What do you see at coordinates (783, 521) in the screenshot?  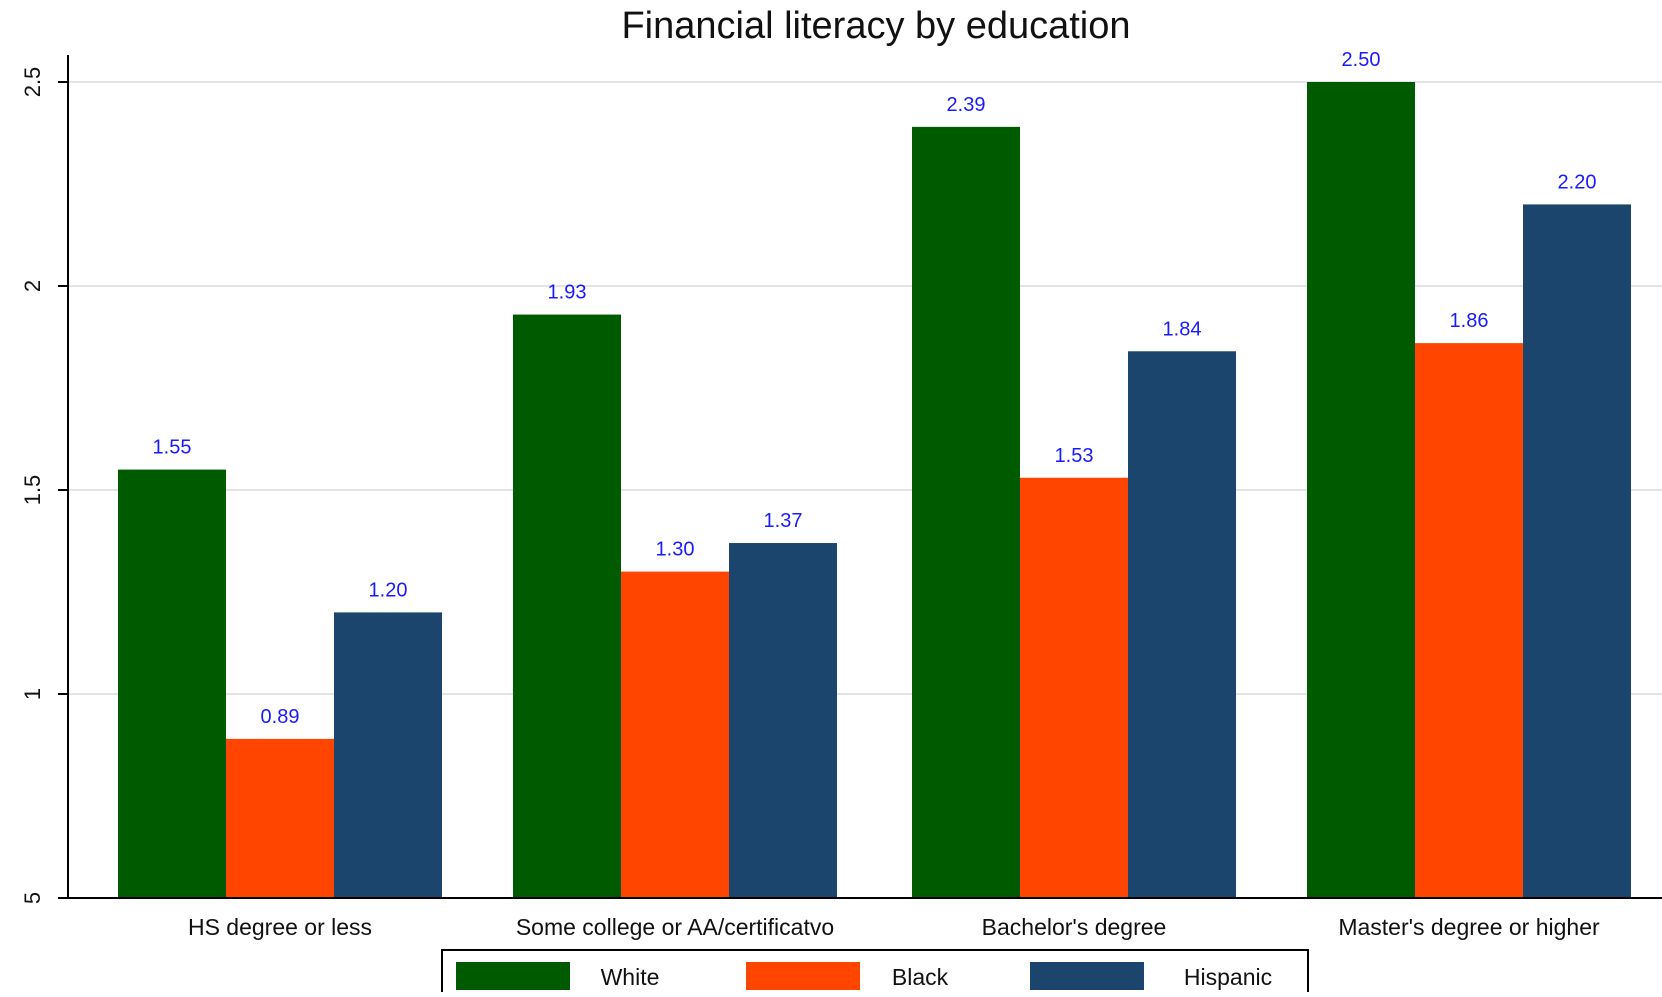 I see `data-label: 1.37` at bounding box center [783, 521].